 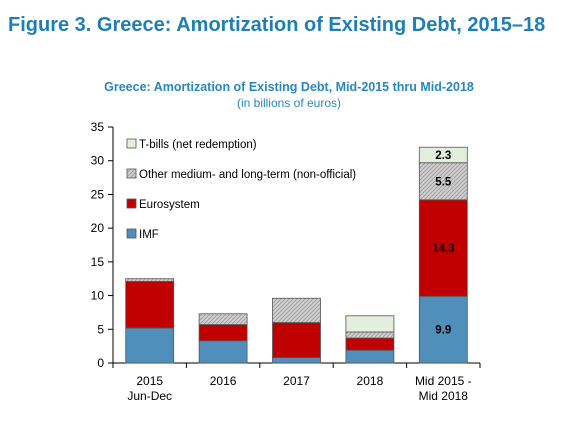 I want to click on data-label: 5.5, so click(x=443, y=182).